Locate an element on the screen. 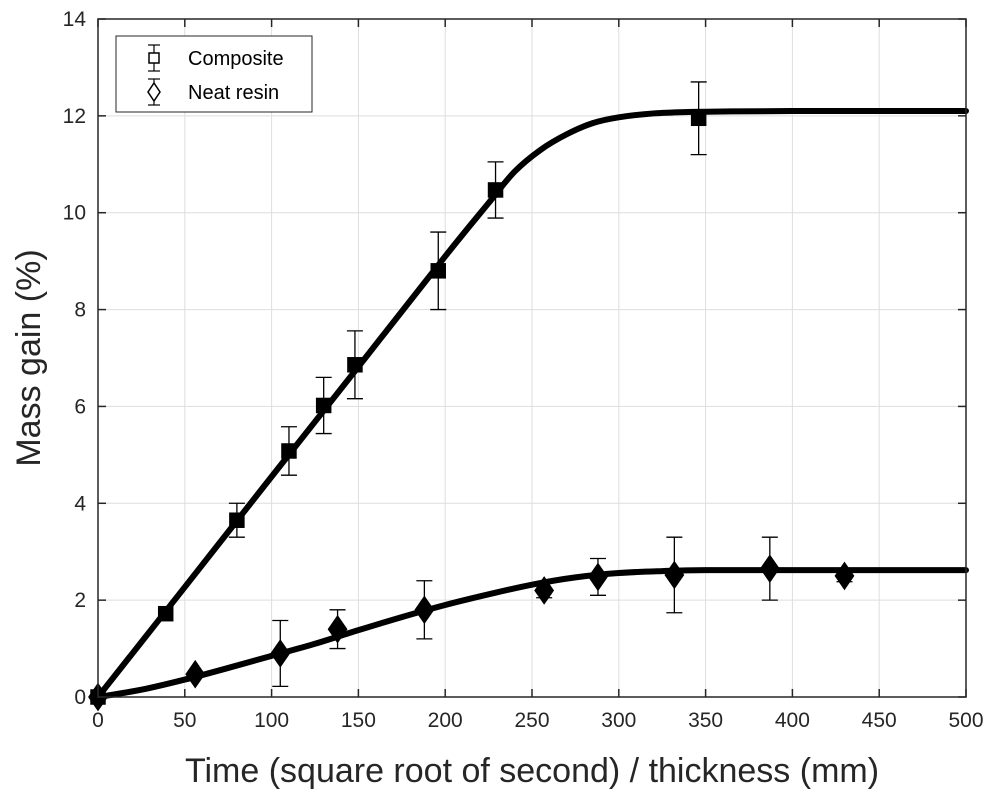  x-tick-label: 450 is located at coordinates (879, 720).